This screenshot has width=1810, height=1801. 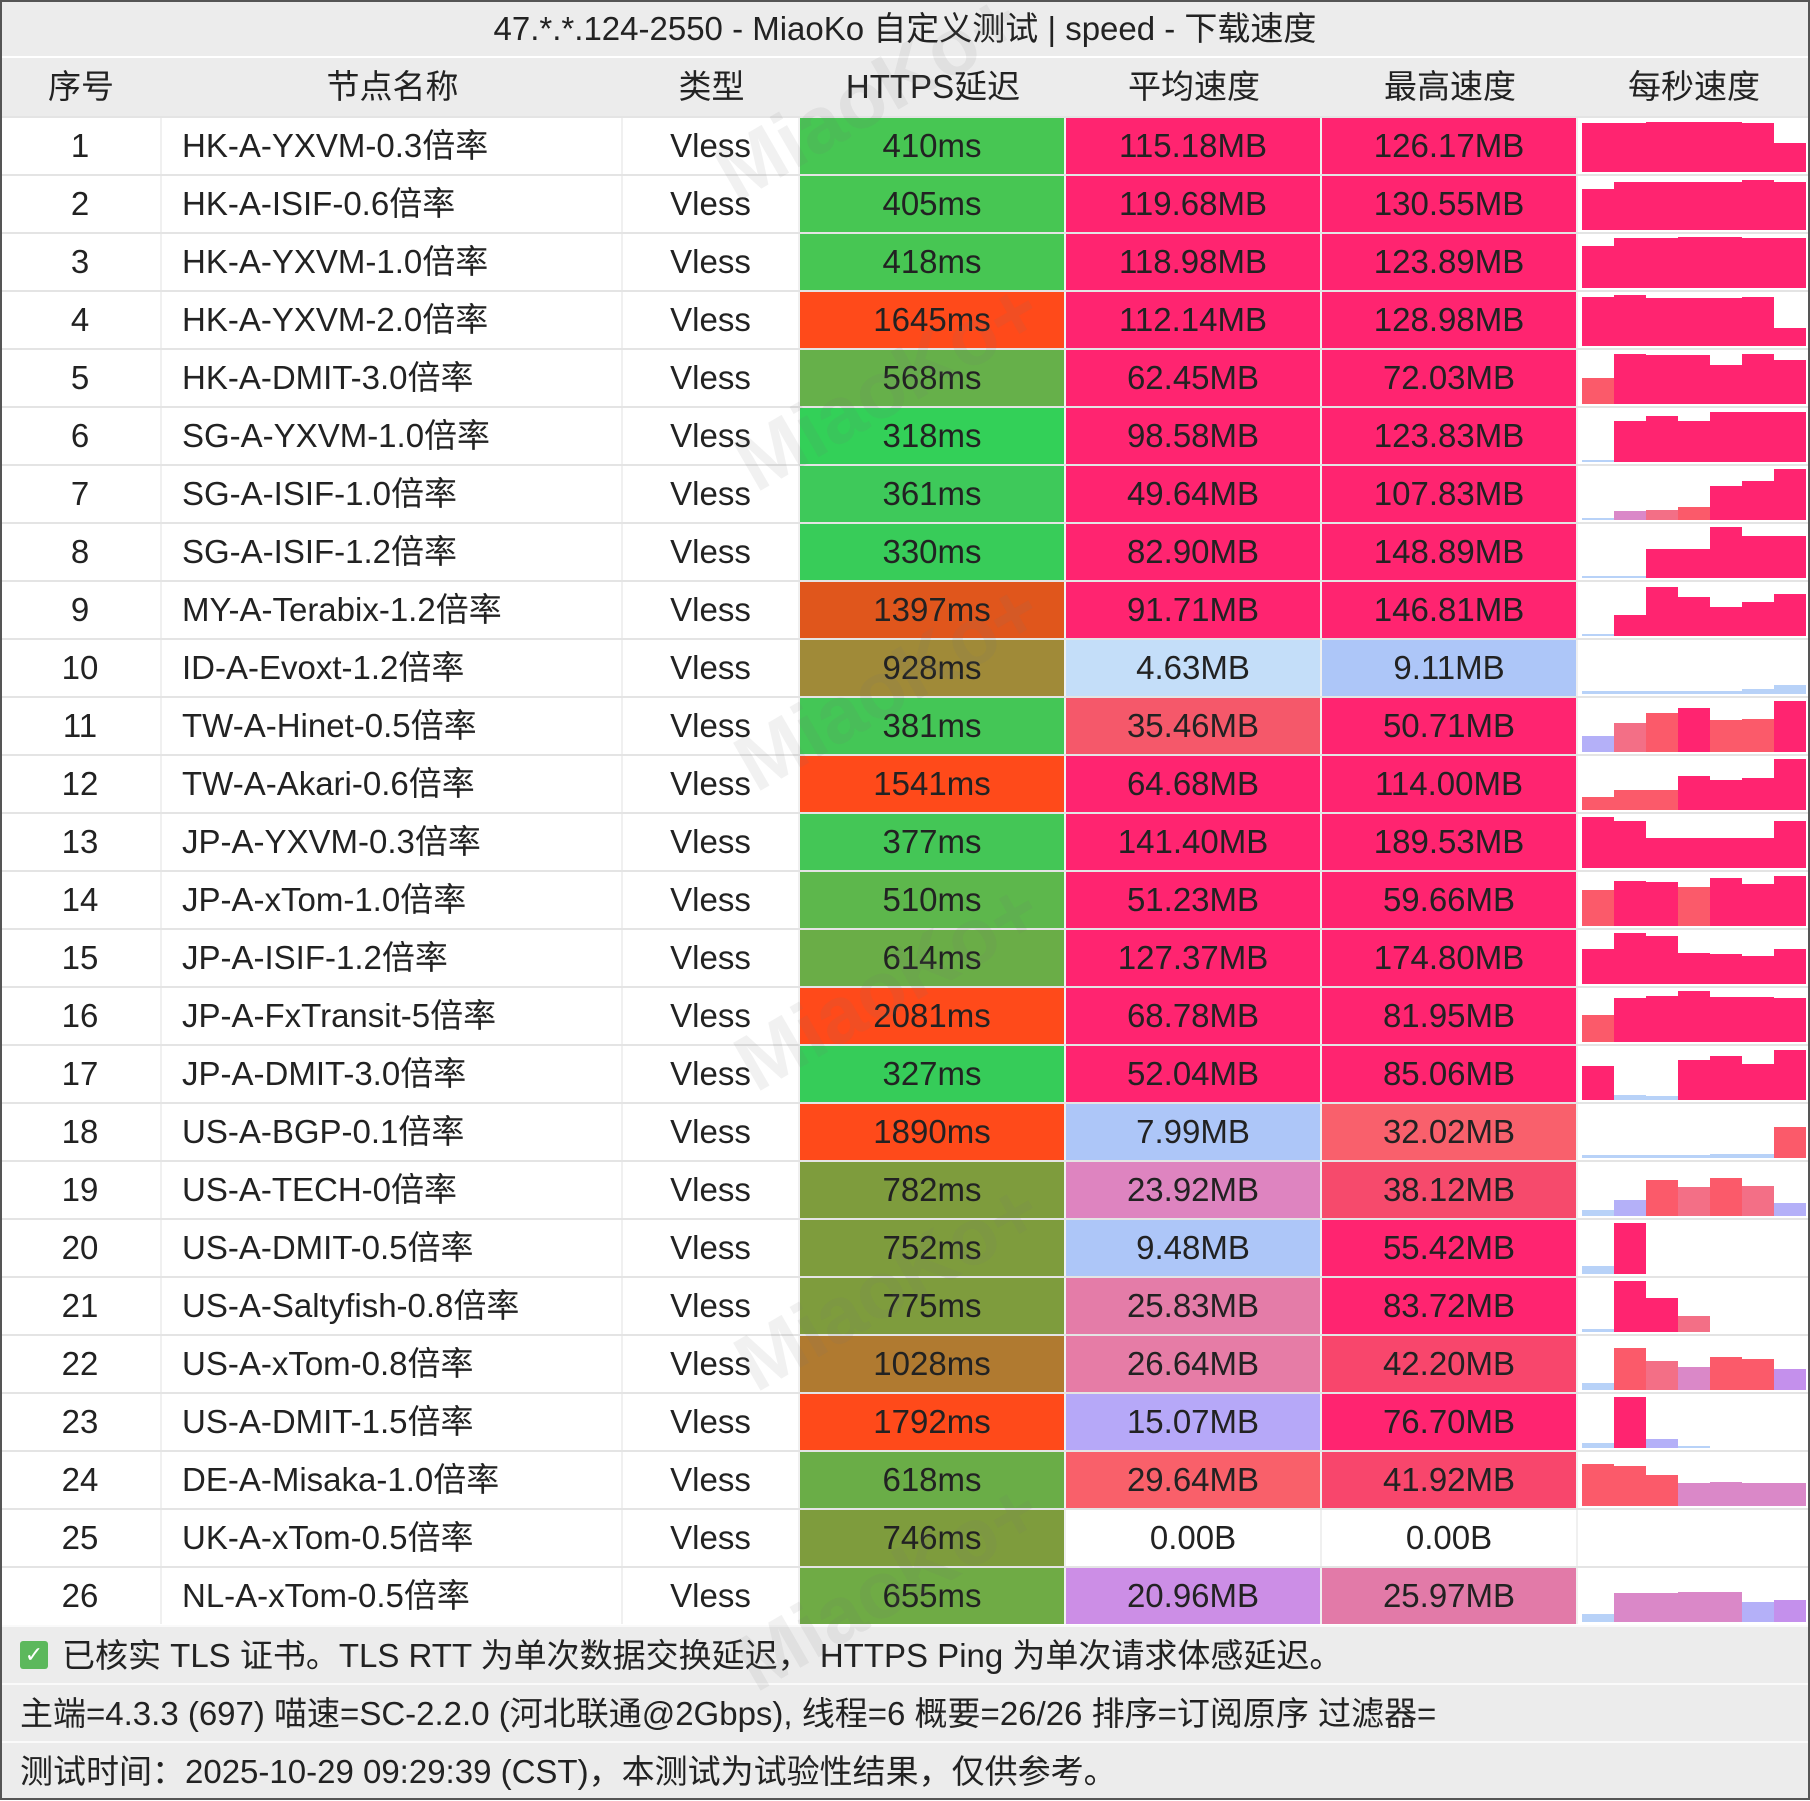 I want to click on avg-speed: 35.46MB, so click(x=1194, y=726).